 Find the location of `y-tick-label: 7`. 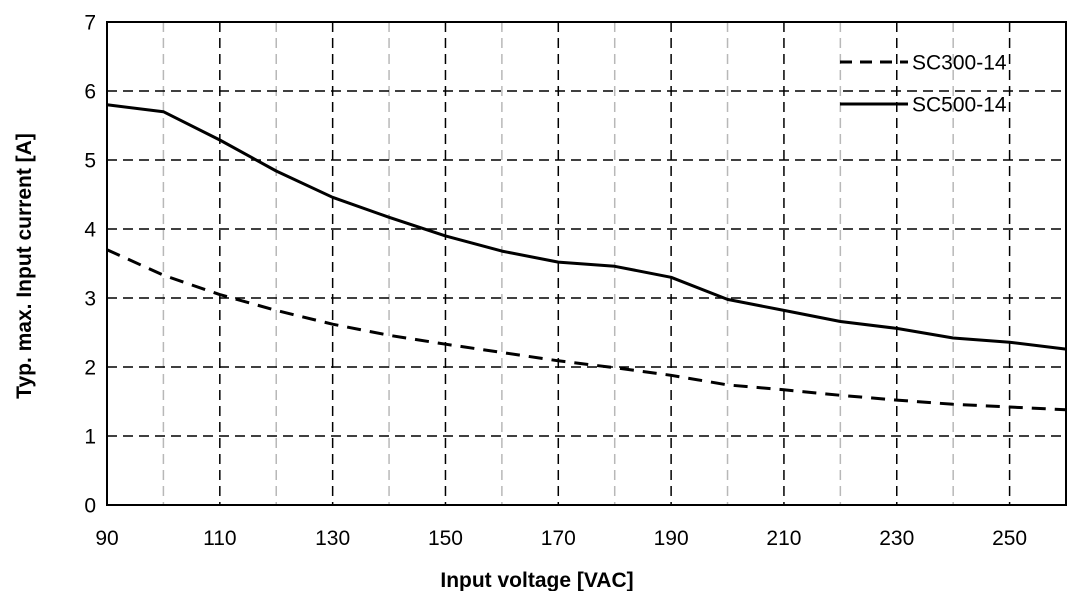

y-tick-label: 7 is located at coordinates (90, 23).